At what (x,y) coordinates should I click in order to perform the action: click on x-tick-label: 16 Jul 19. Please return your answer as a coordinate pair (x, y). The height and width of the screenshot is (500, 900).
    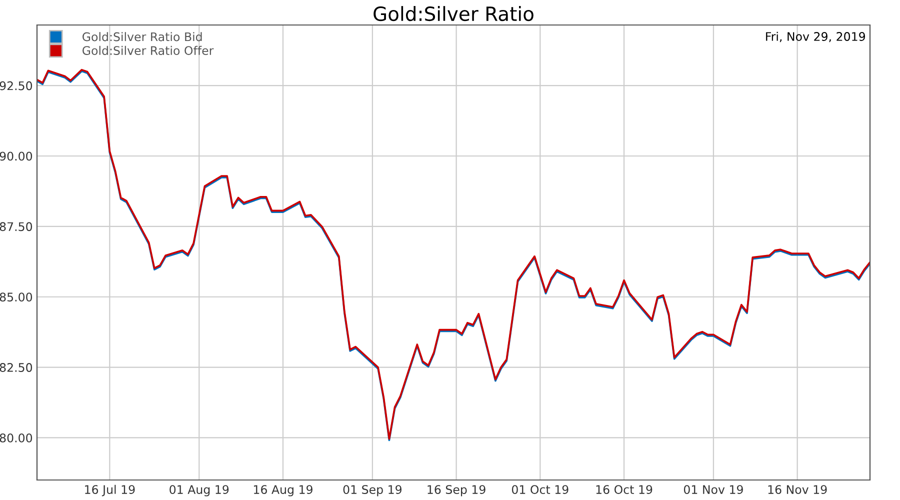
    Looking at the image, I should click on (110, 490).